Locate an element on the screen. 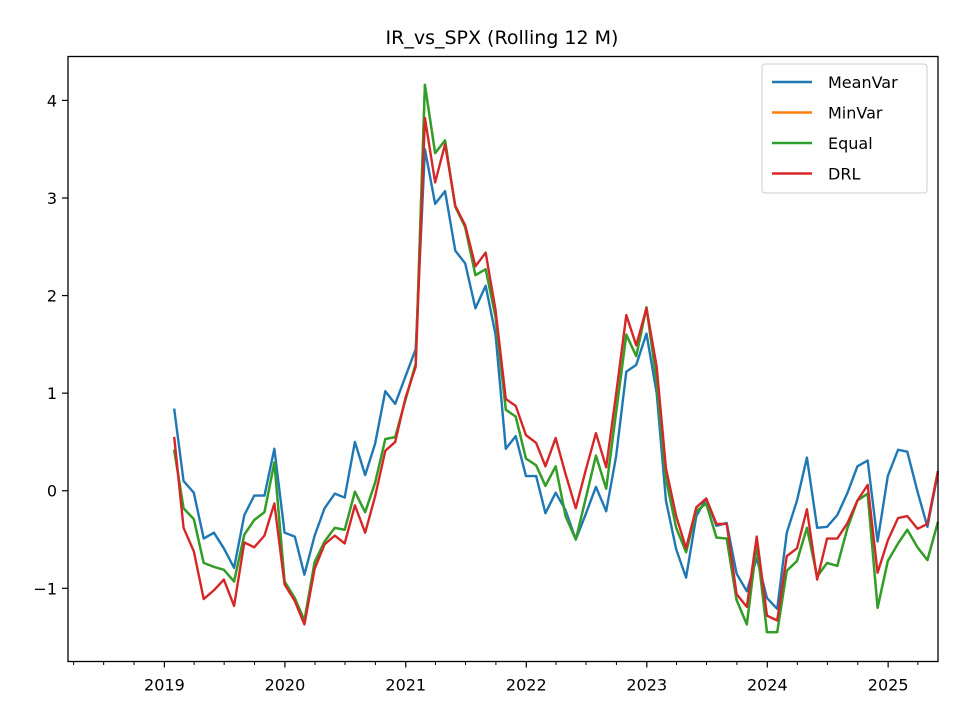  y-axis: −1 0 1 2 3 4 is located at coordinates (50, 344).